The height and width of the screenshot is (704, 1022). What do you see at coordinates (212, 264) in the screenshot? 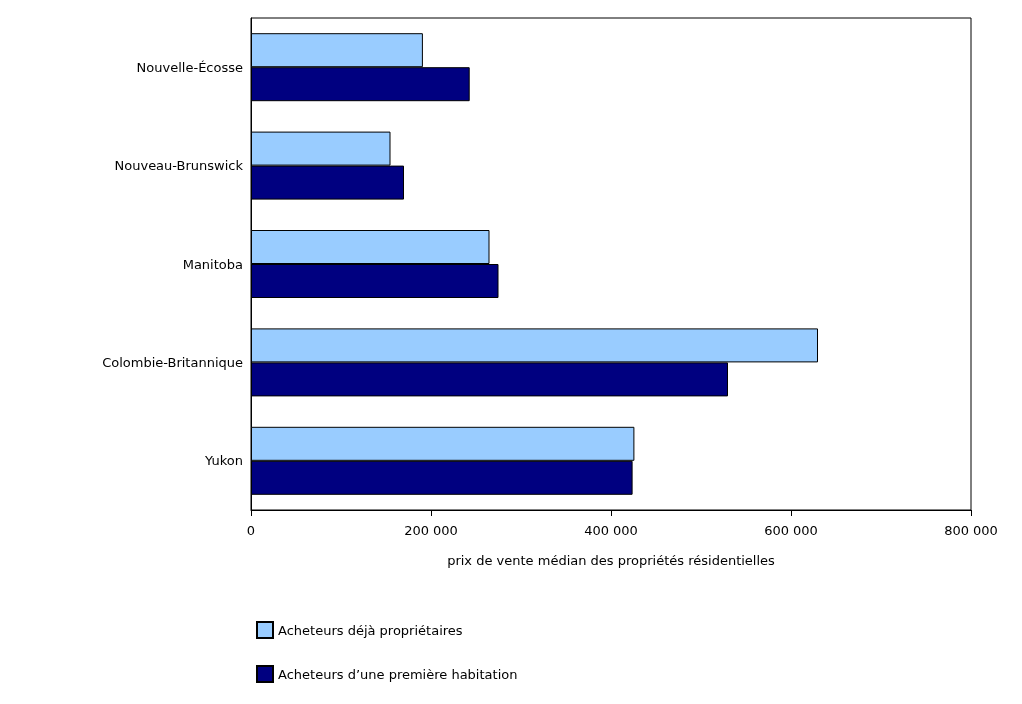
I see `y-tick-label: Manitoba` at bounding box center [212, 264].